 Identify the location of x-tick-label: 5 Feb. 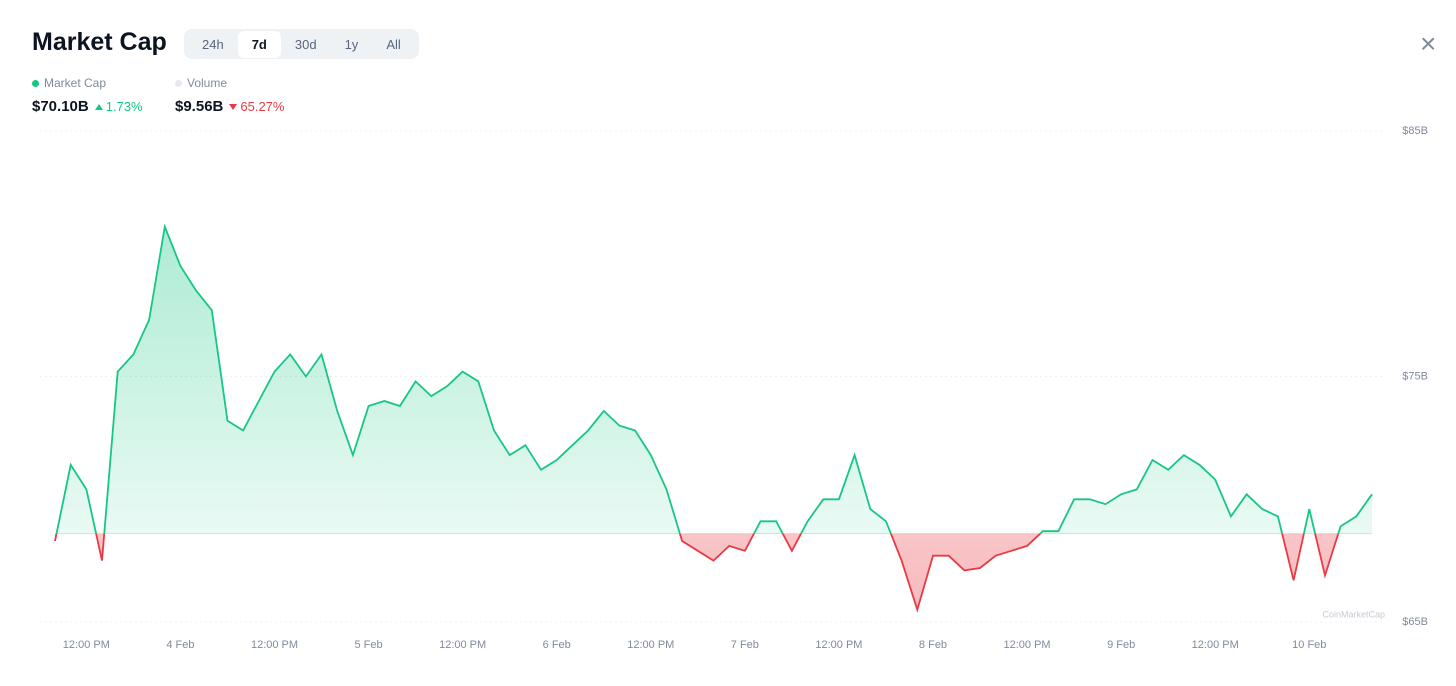
(369, 645).